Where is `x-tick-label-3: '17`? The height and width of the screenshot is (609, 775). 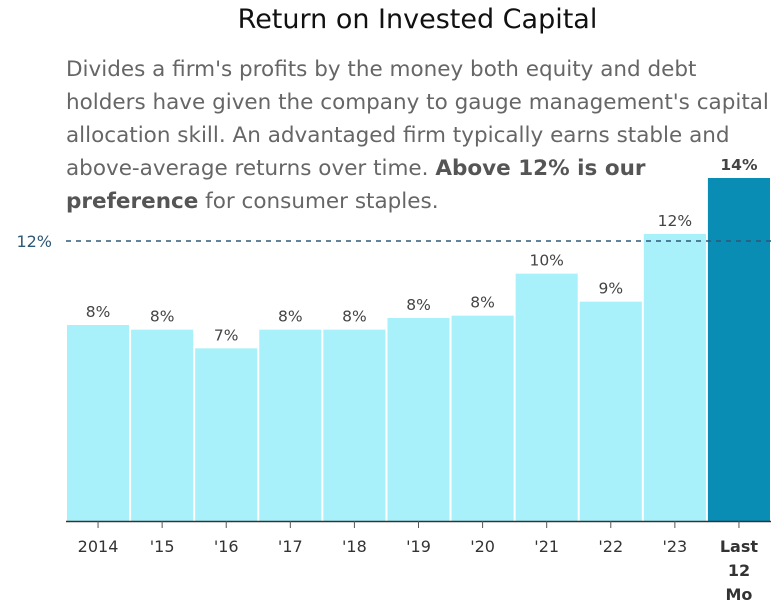
x-tick-label-3: '17 is located at coordinates (290, 546).